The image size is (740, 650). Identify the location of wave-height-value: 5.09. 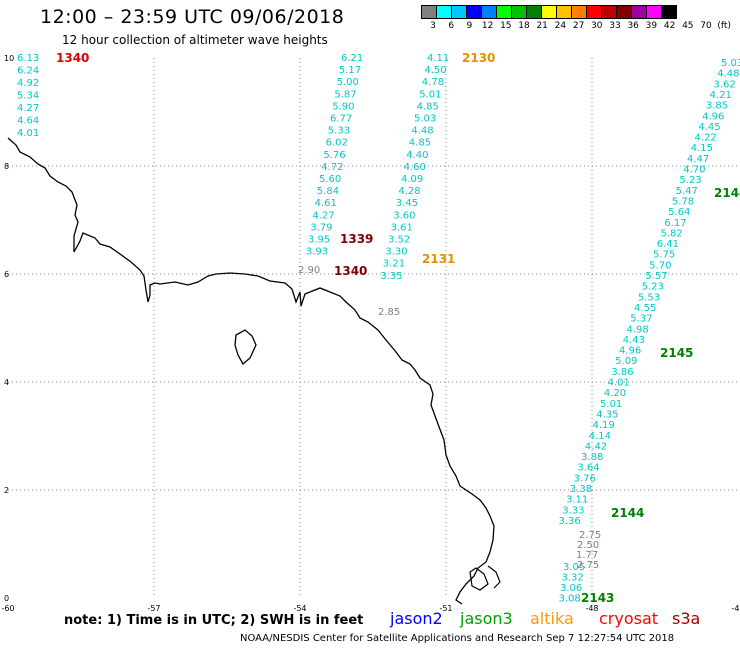
(626, 361).